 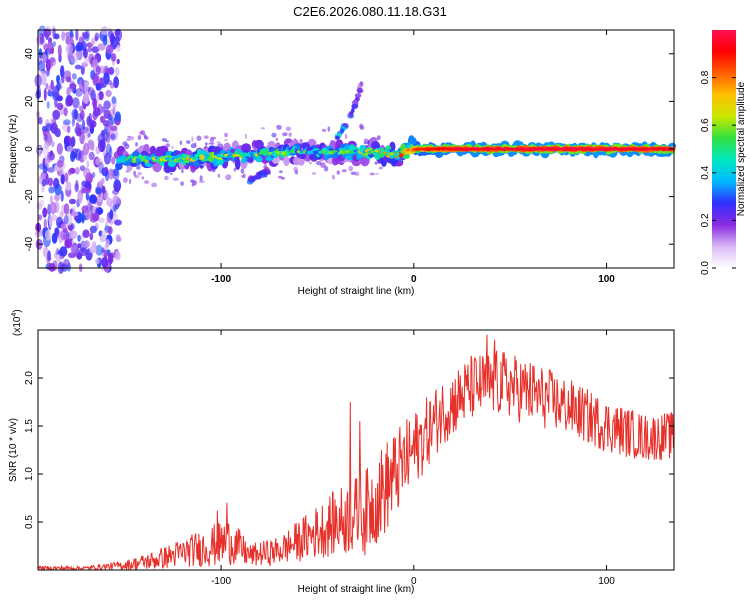 I want to click on spectrogram-x-tick-label: -100, so click(x=221, y=279).